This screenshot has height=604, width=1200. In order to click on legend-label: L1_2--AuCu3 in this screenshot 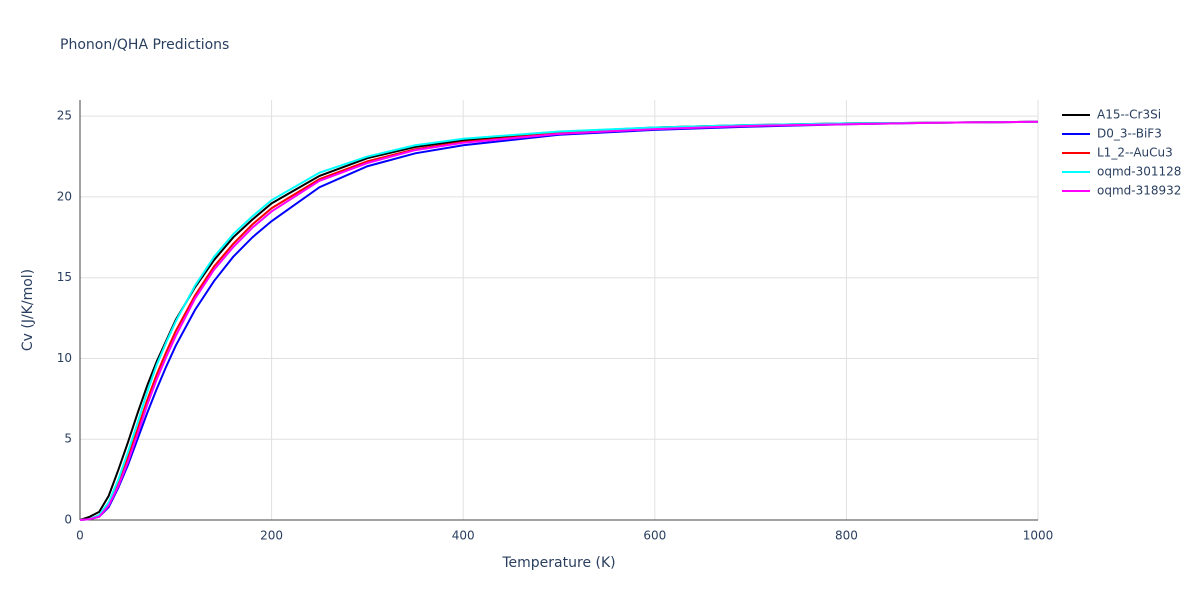, I will do `click(1135, 153)`.